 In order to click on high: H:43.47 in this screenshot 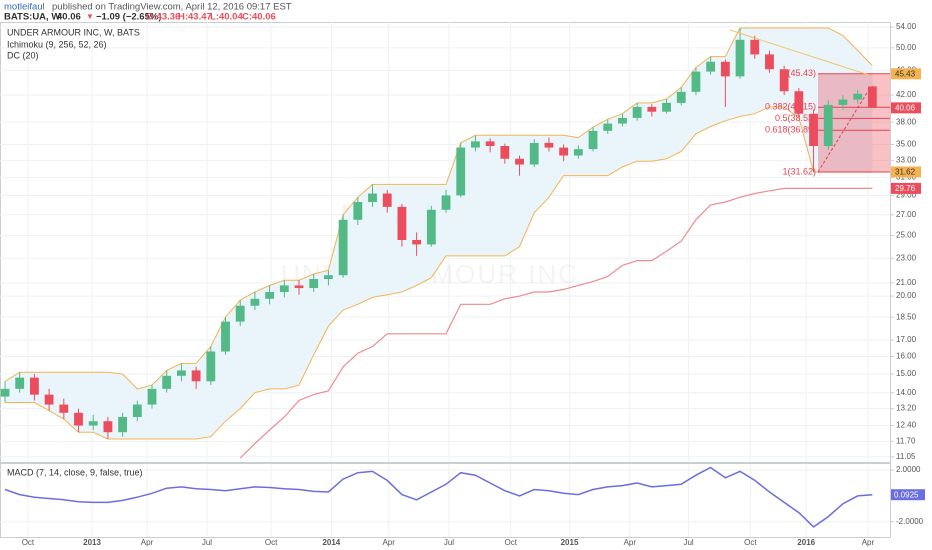, I will do `click(195, 17)`.